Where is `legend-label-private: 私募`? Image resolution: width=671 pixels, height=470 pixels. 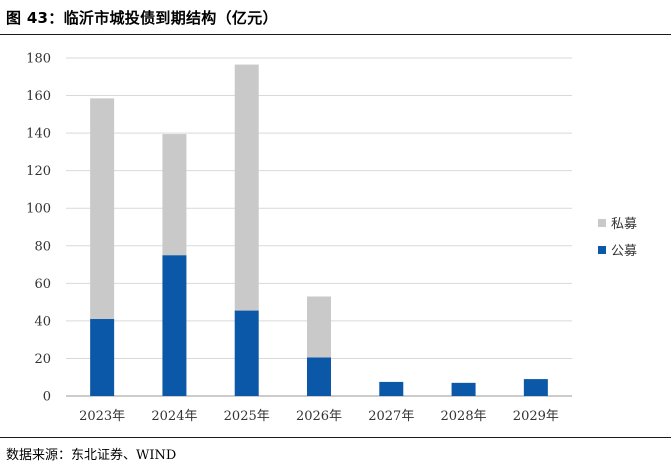
legend-label-private: 私募 is located at coordinates (624, 224).